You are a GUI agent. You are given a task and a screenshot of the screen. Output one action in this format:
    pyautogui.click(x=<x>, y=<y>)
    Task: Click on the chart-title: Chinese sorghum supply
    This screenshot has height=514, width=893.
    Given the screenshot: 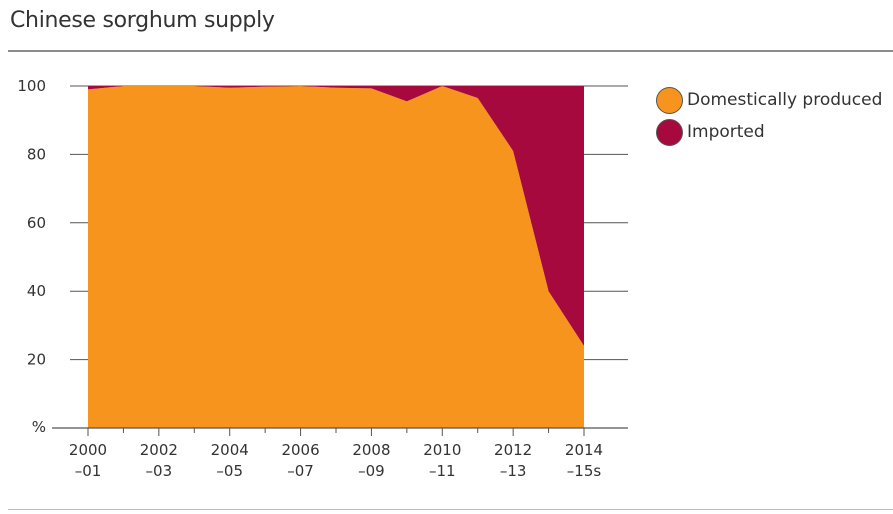 What is the action you would take?
    pyautogui.click(x=142, y=20)
    